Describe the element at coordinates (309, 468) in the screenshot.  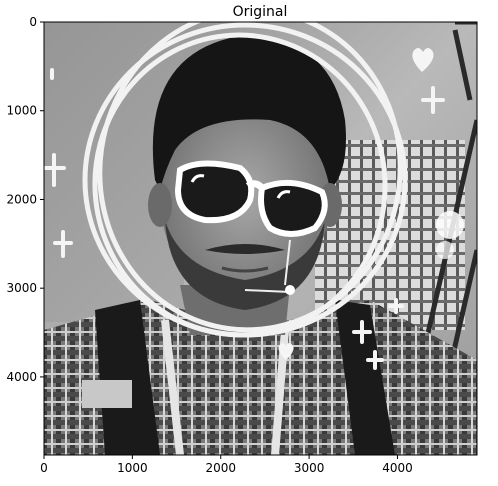
I see `x-tick-label: 3000` at that location.